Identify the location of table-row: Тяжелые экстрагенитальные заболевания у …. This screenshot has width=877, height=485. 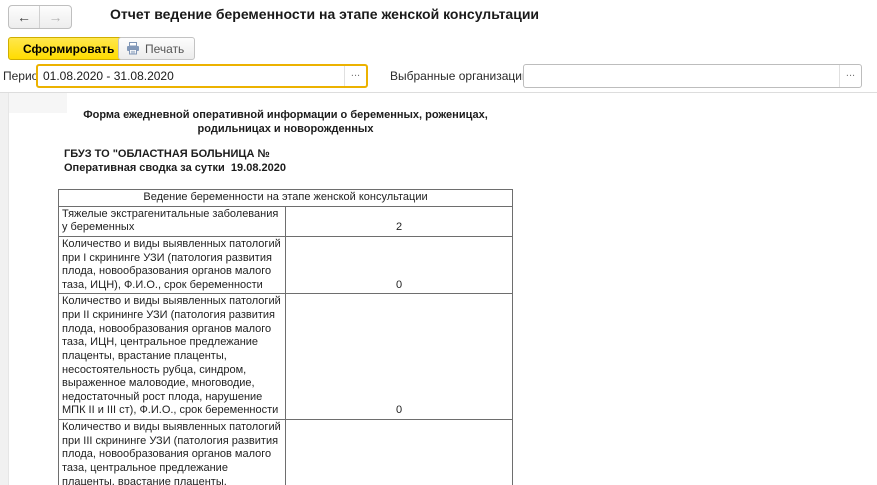
(285, 221).